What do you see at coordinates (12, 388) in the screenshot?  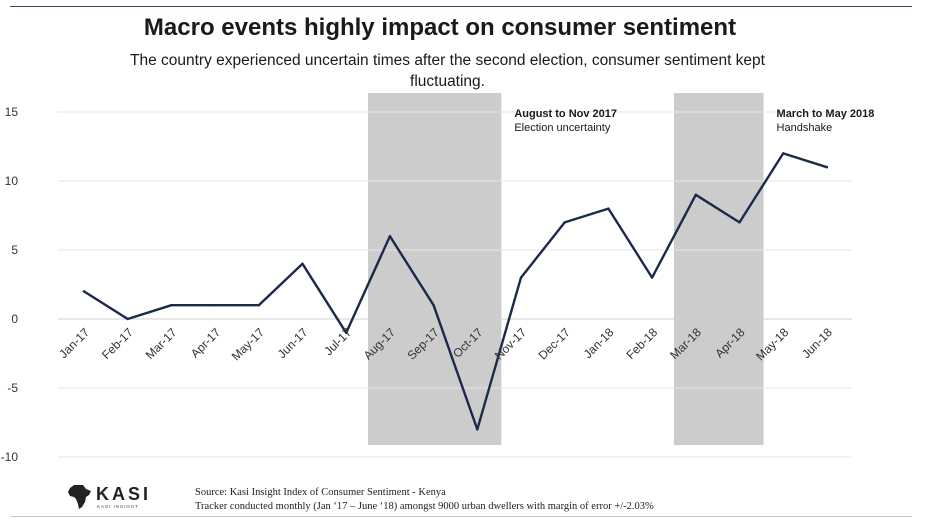 I see `y-tick-label: -5` at bounding box center [12, 388].